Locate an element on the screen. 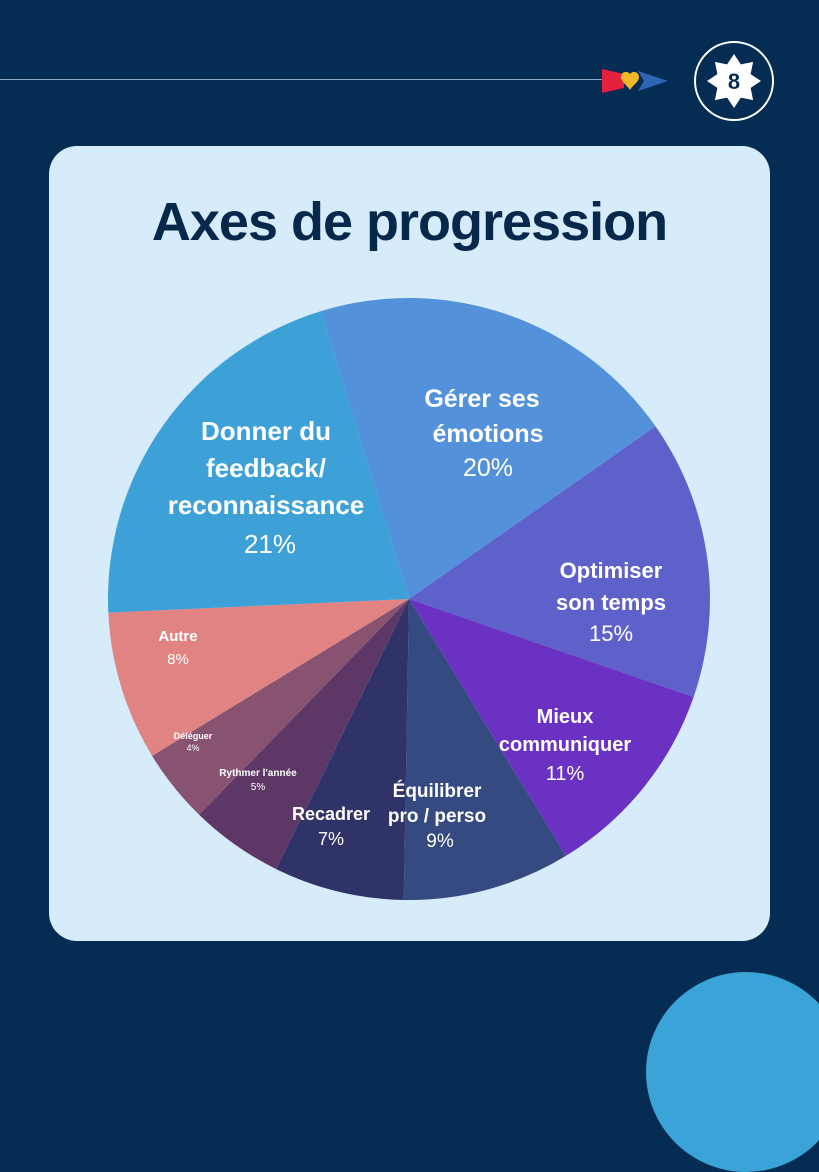 The height and width of the screenshot is (1172, 819). brand-logo-badge: 8 is located at coordinates (734, 81).